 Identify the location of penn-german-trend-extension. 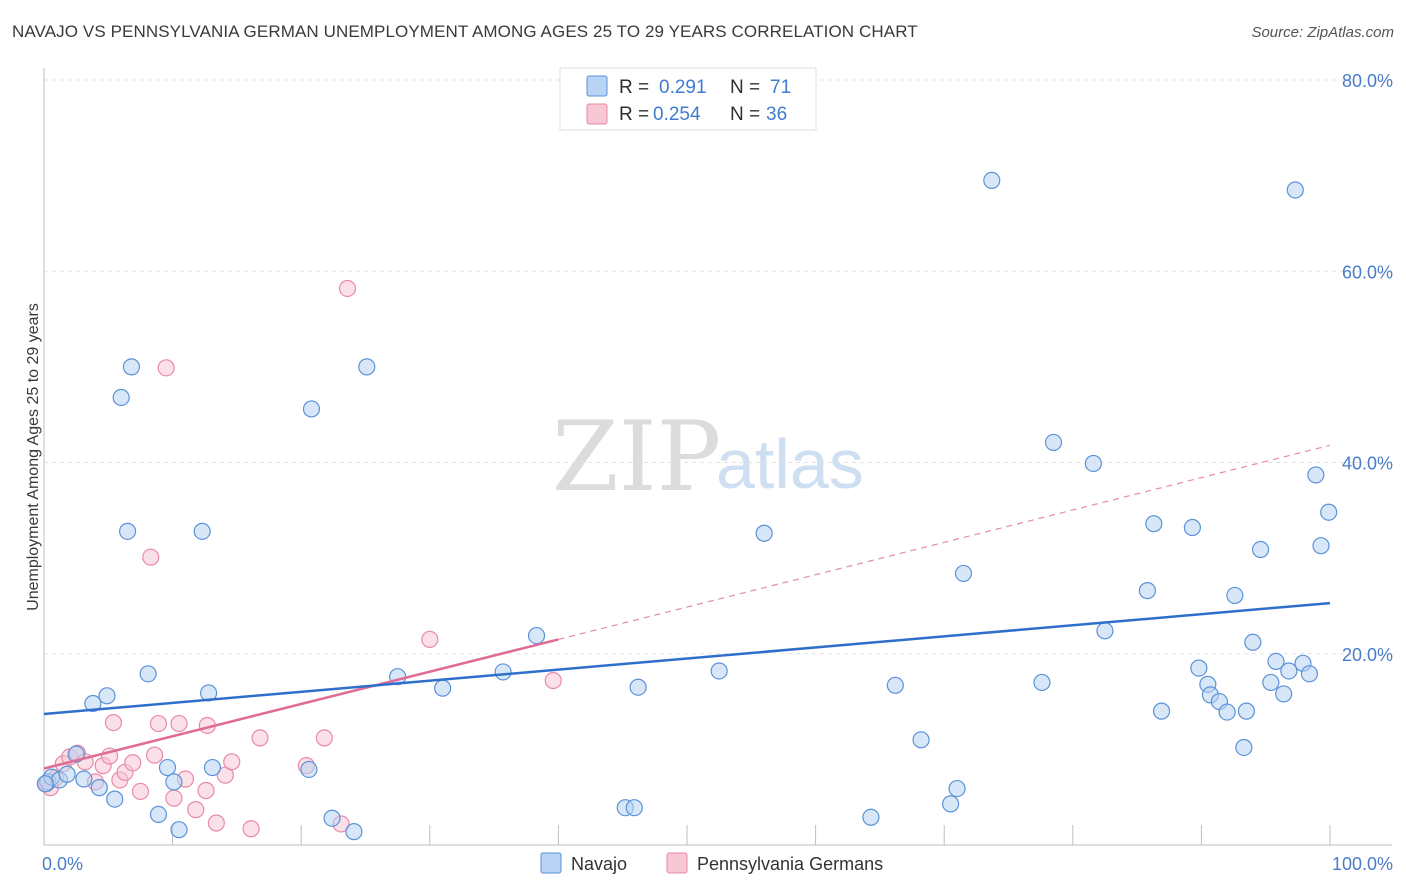
(944, 542).